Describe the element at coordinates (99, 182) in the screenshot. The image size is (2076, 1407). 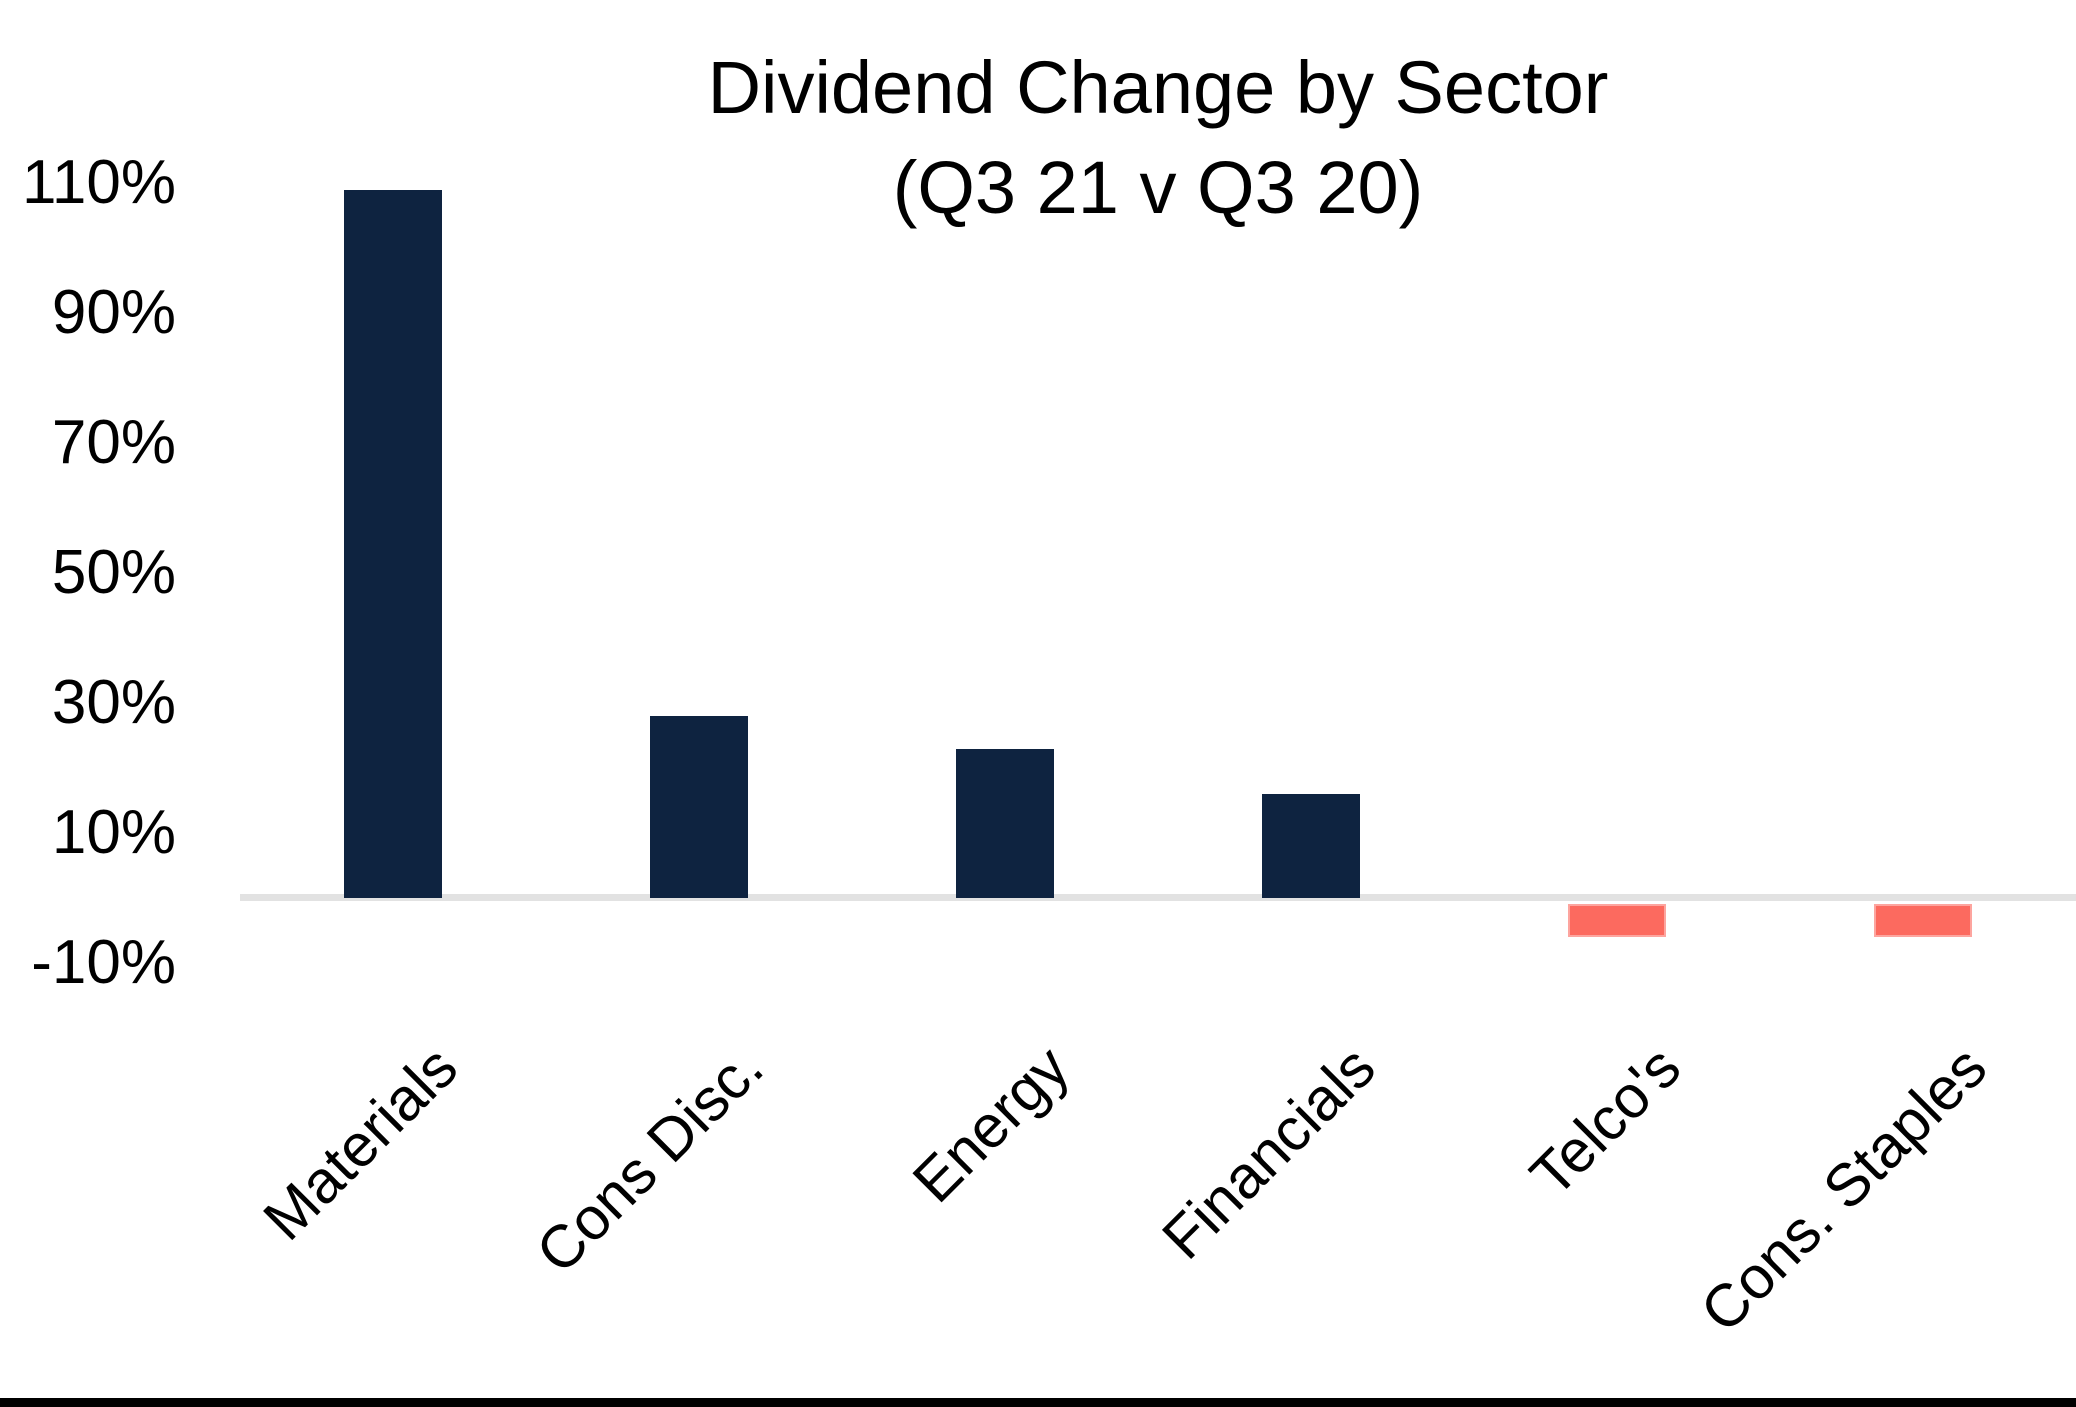
I see `y-axis-tick-label-110: 110%` at that location.